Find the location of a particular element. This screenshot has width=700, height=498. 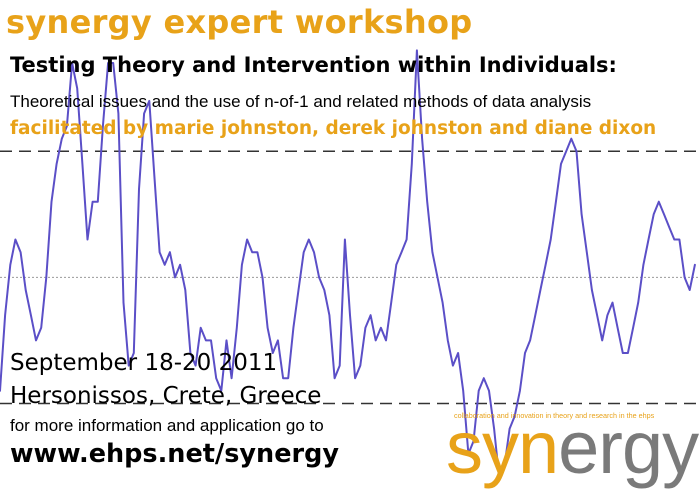

workshop-series-heading: synergy expert workshop is located at coordinates (239, 22).